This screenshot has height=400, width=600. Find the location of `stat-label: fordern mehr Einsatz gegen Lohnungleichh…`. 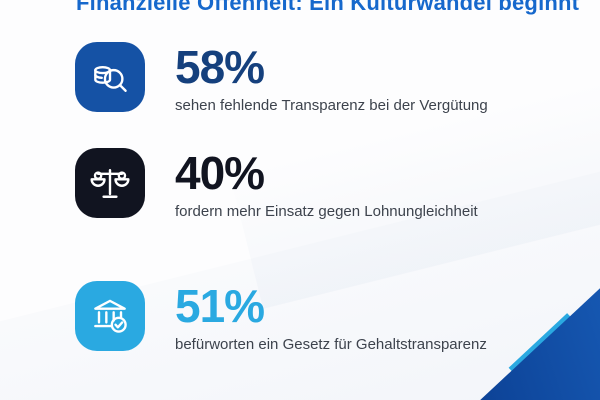

stat-label: fordern mehr Einsatz gegen Lohnungleichh… is located at coordinates (326, 211).